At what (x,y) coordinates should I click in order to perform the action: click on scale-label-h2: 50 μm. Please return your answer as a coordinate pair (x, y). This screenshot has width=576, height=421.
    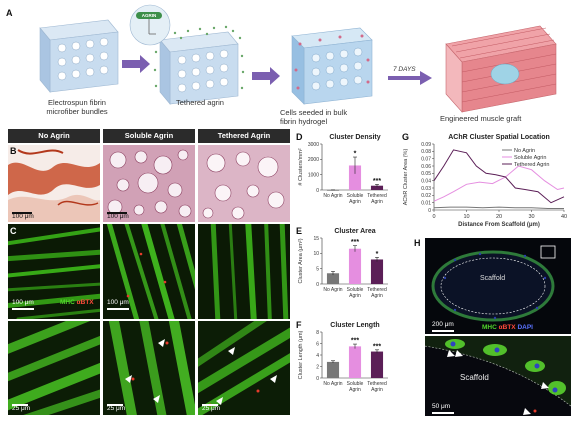
    Looking at the image, I should click on (441, 406).